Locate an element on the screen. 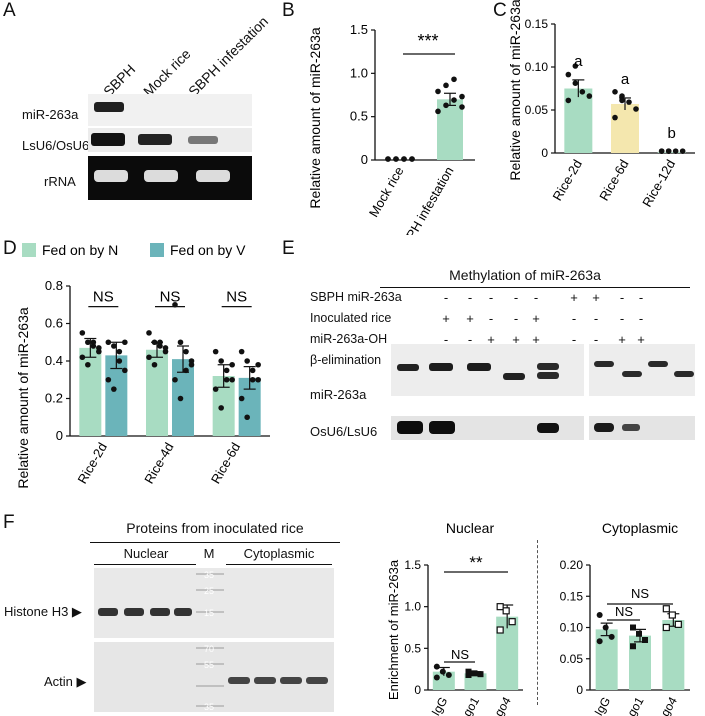  group-rule is located at coordinates (145, 564).